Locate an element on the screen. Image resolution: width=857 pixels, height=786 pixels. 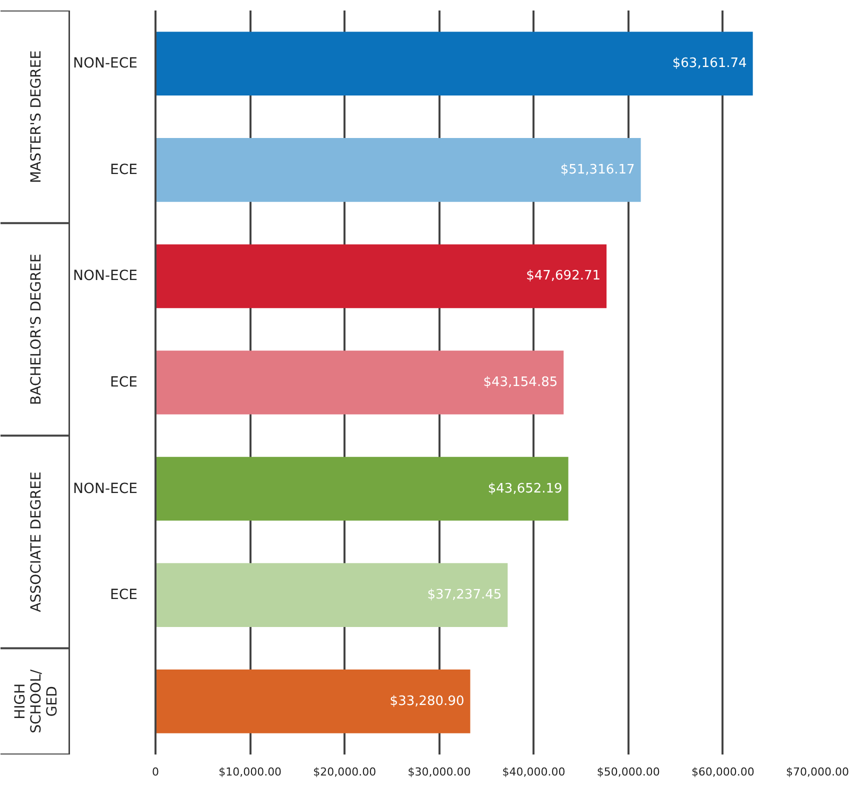
text: ASSOCIATE DEGREE is located at coordinates (36, 542).